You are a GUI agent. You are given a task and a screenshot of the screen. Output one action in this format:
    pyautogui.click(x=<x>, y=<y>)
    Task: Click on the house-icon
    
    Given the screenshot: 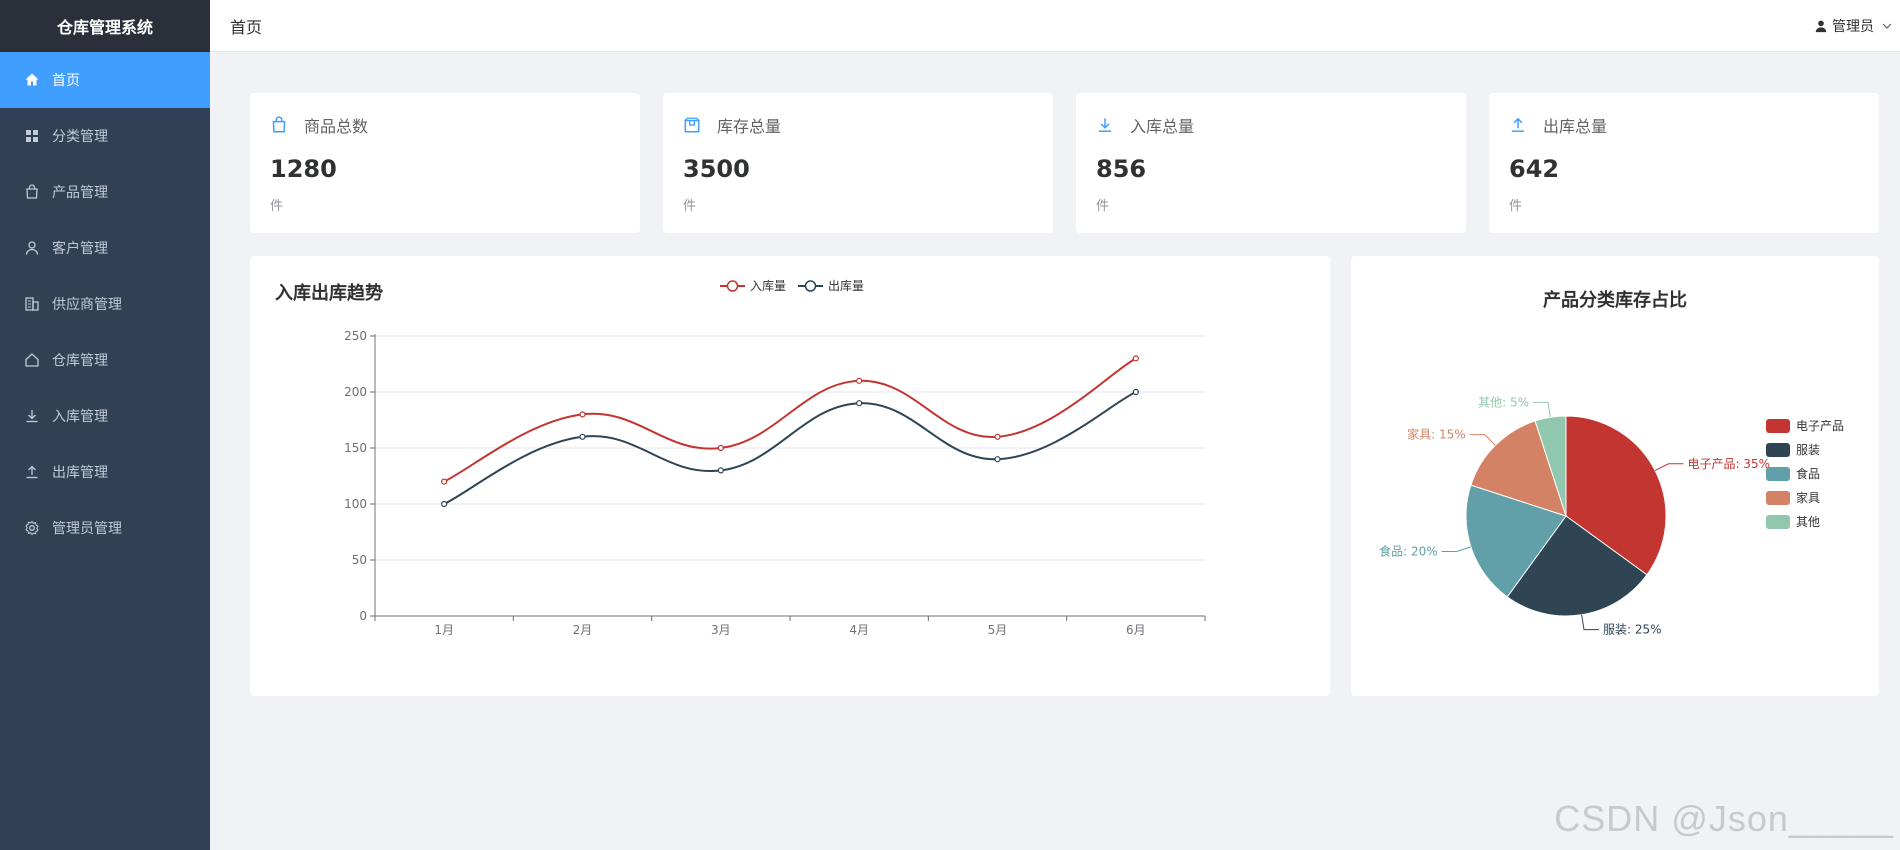 What is the action you would take?
    pyautogui.click(x=32, y=360)
    